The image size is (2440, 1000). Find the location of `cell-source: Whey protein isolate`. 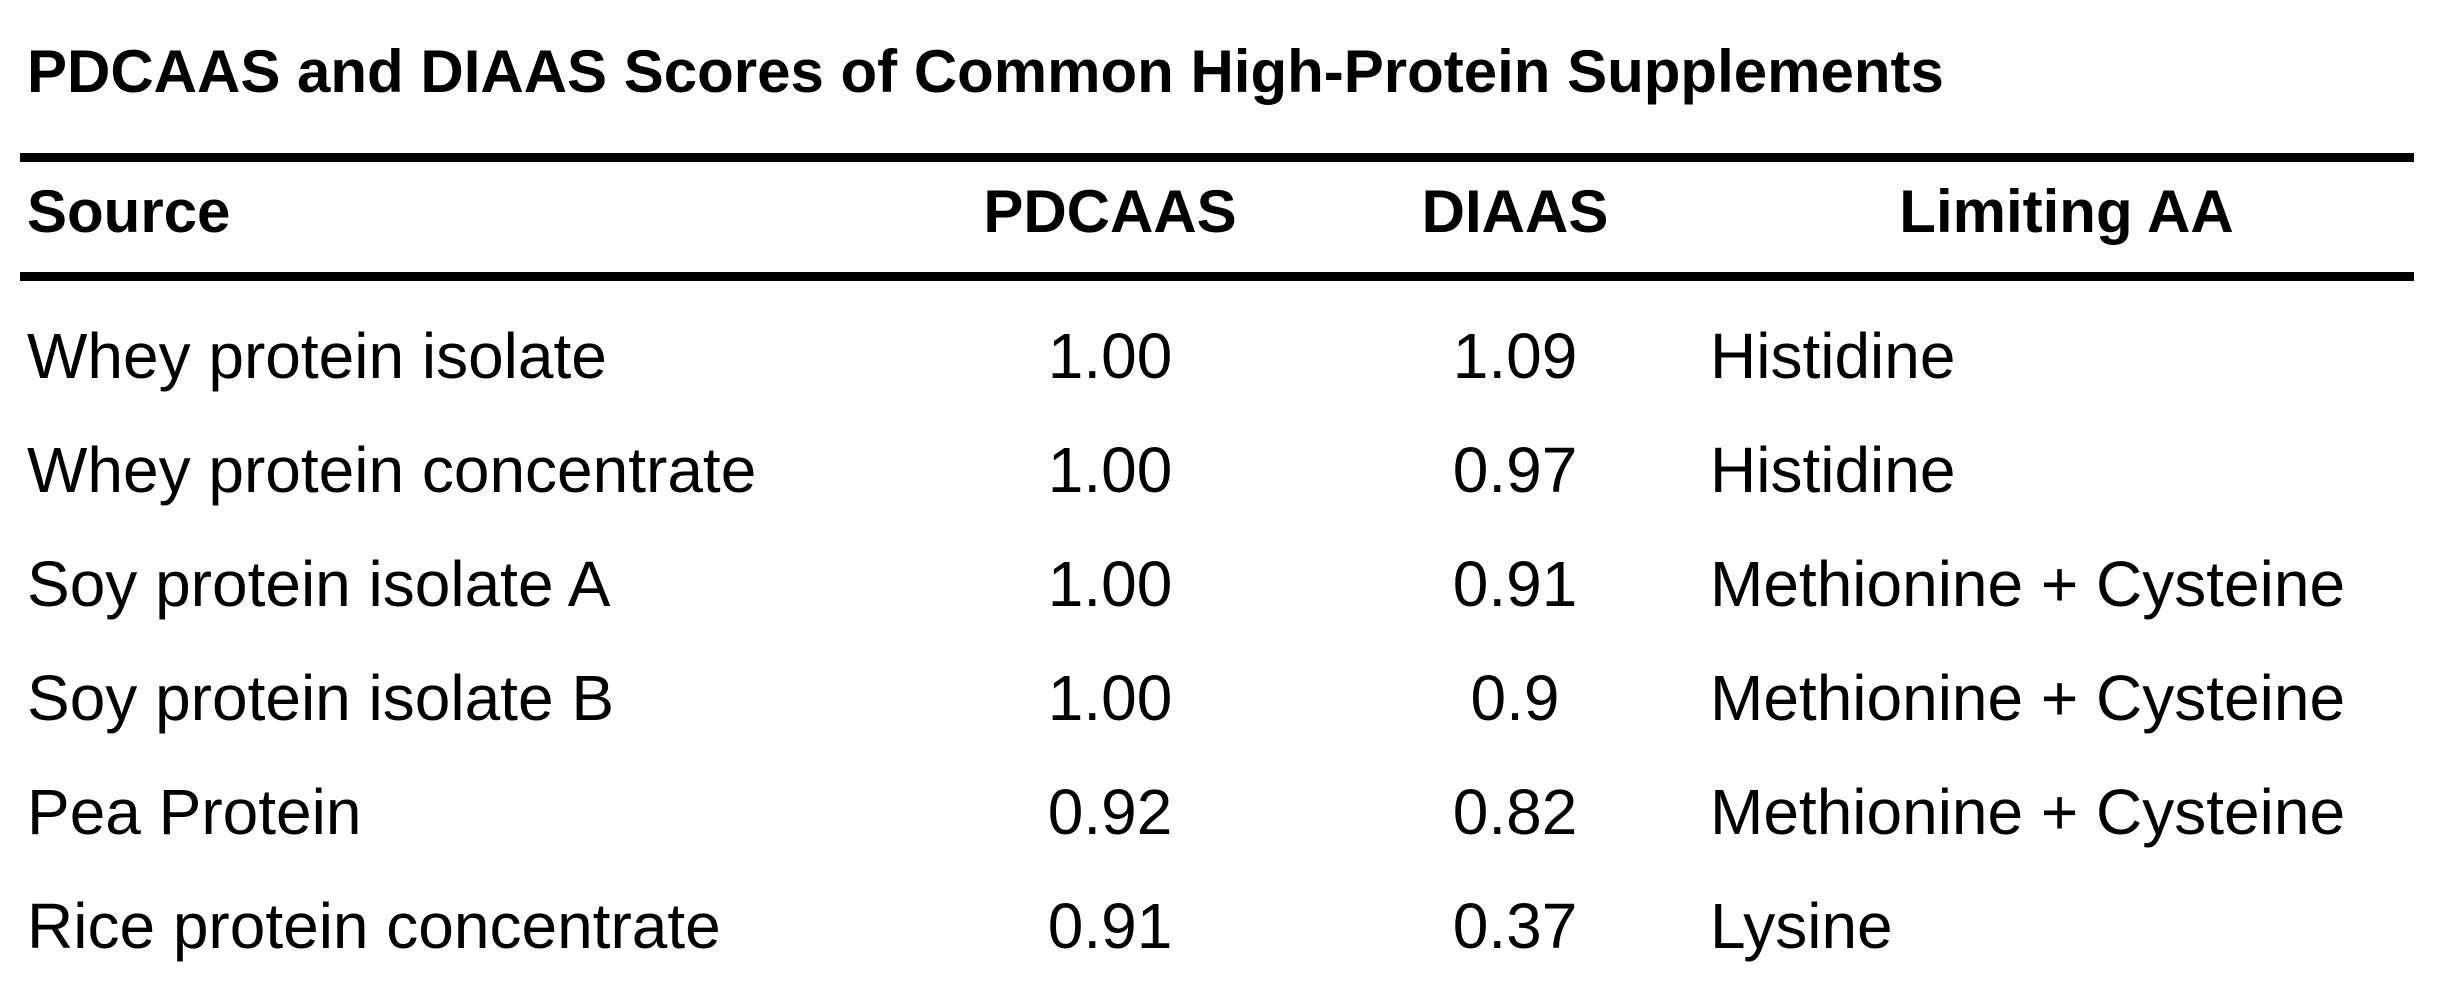

cell-source: Whey protein isolate is located at coordinates (317, 356).